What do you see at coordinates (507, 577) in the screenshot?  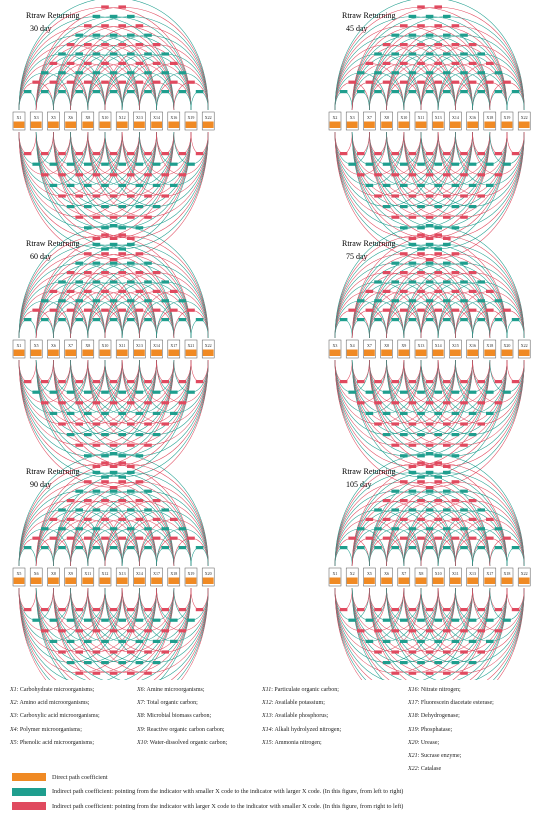 I see `indicator-node: X18` at bounding box center [507, 577].